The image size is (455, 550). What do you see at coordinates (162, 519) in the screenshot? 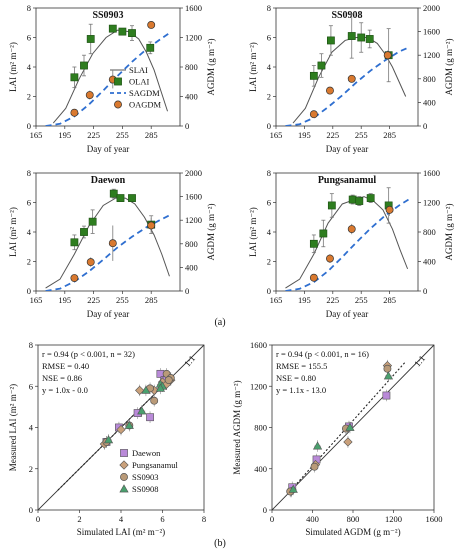
I see `x-tick-label: 6` at bounding box center [162, 519].